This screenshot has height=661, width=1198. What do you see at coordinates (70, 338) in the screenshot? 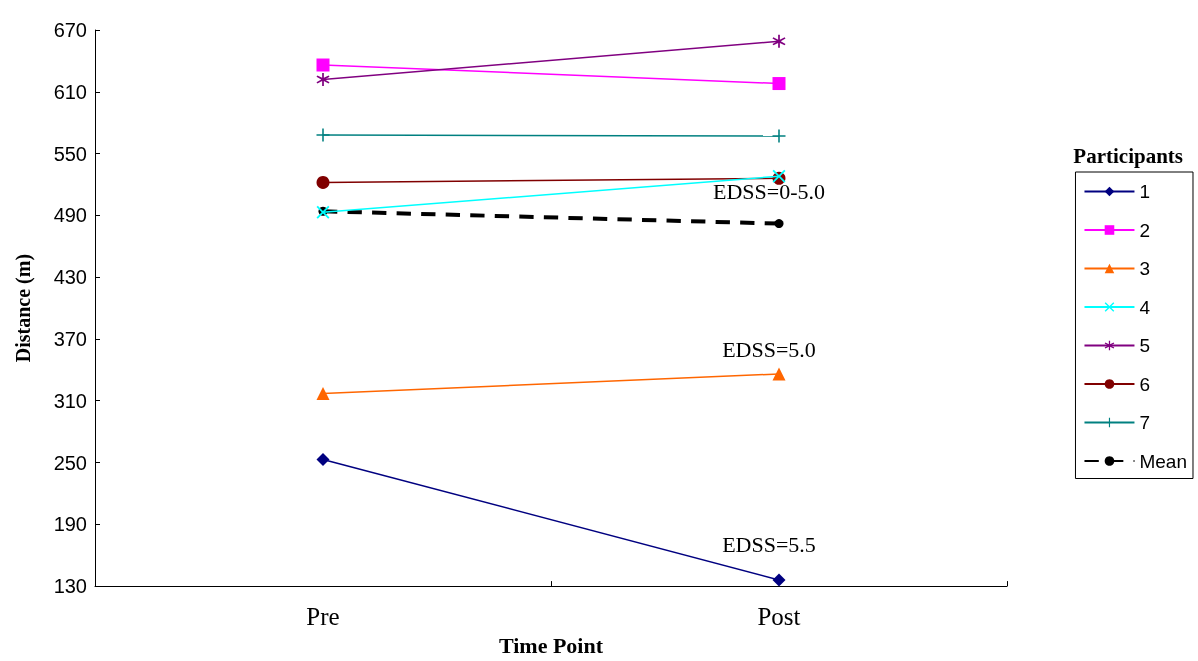
I see `y-tick-label: 370` at bounding box center [70, 338].